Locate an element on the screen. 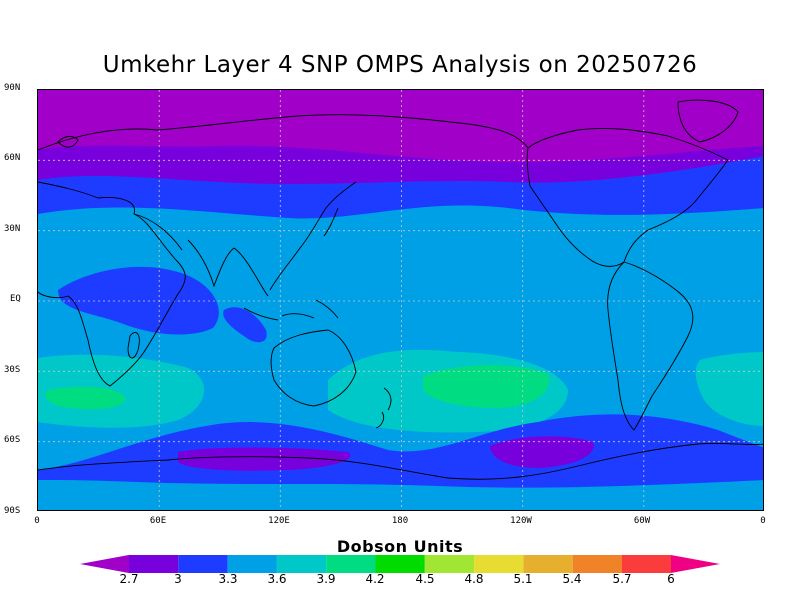  lon-label-60e: 60E is located at coordinates (158, 521).